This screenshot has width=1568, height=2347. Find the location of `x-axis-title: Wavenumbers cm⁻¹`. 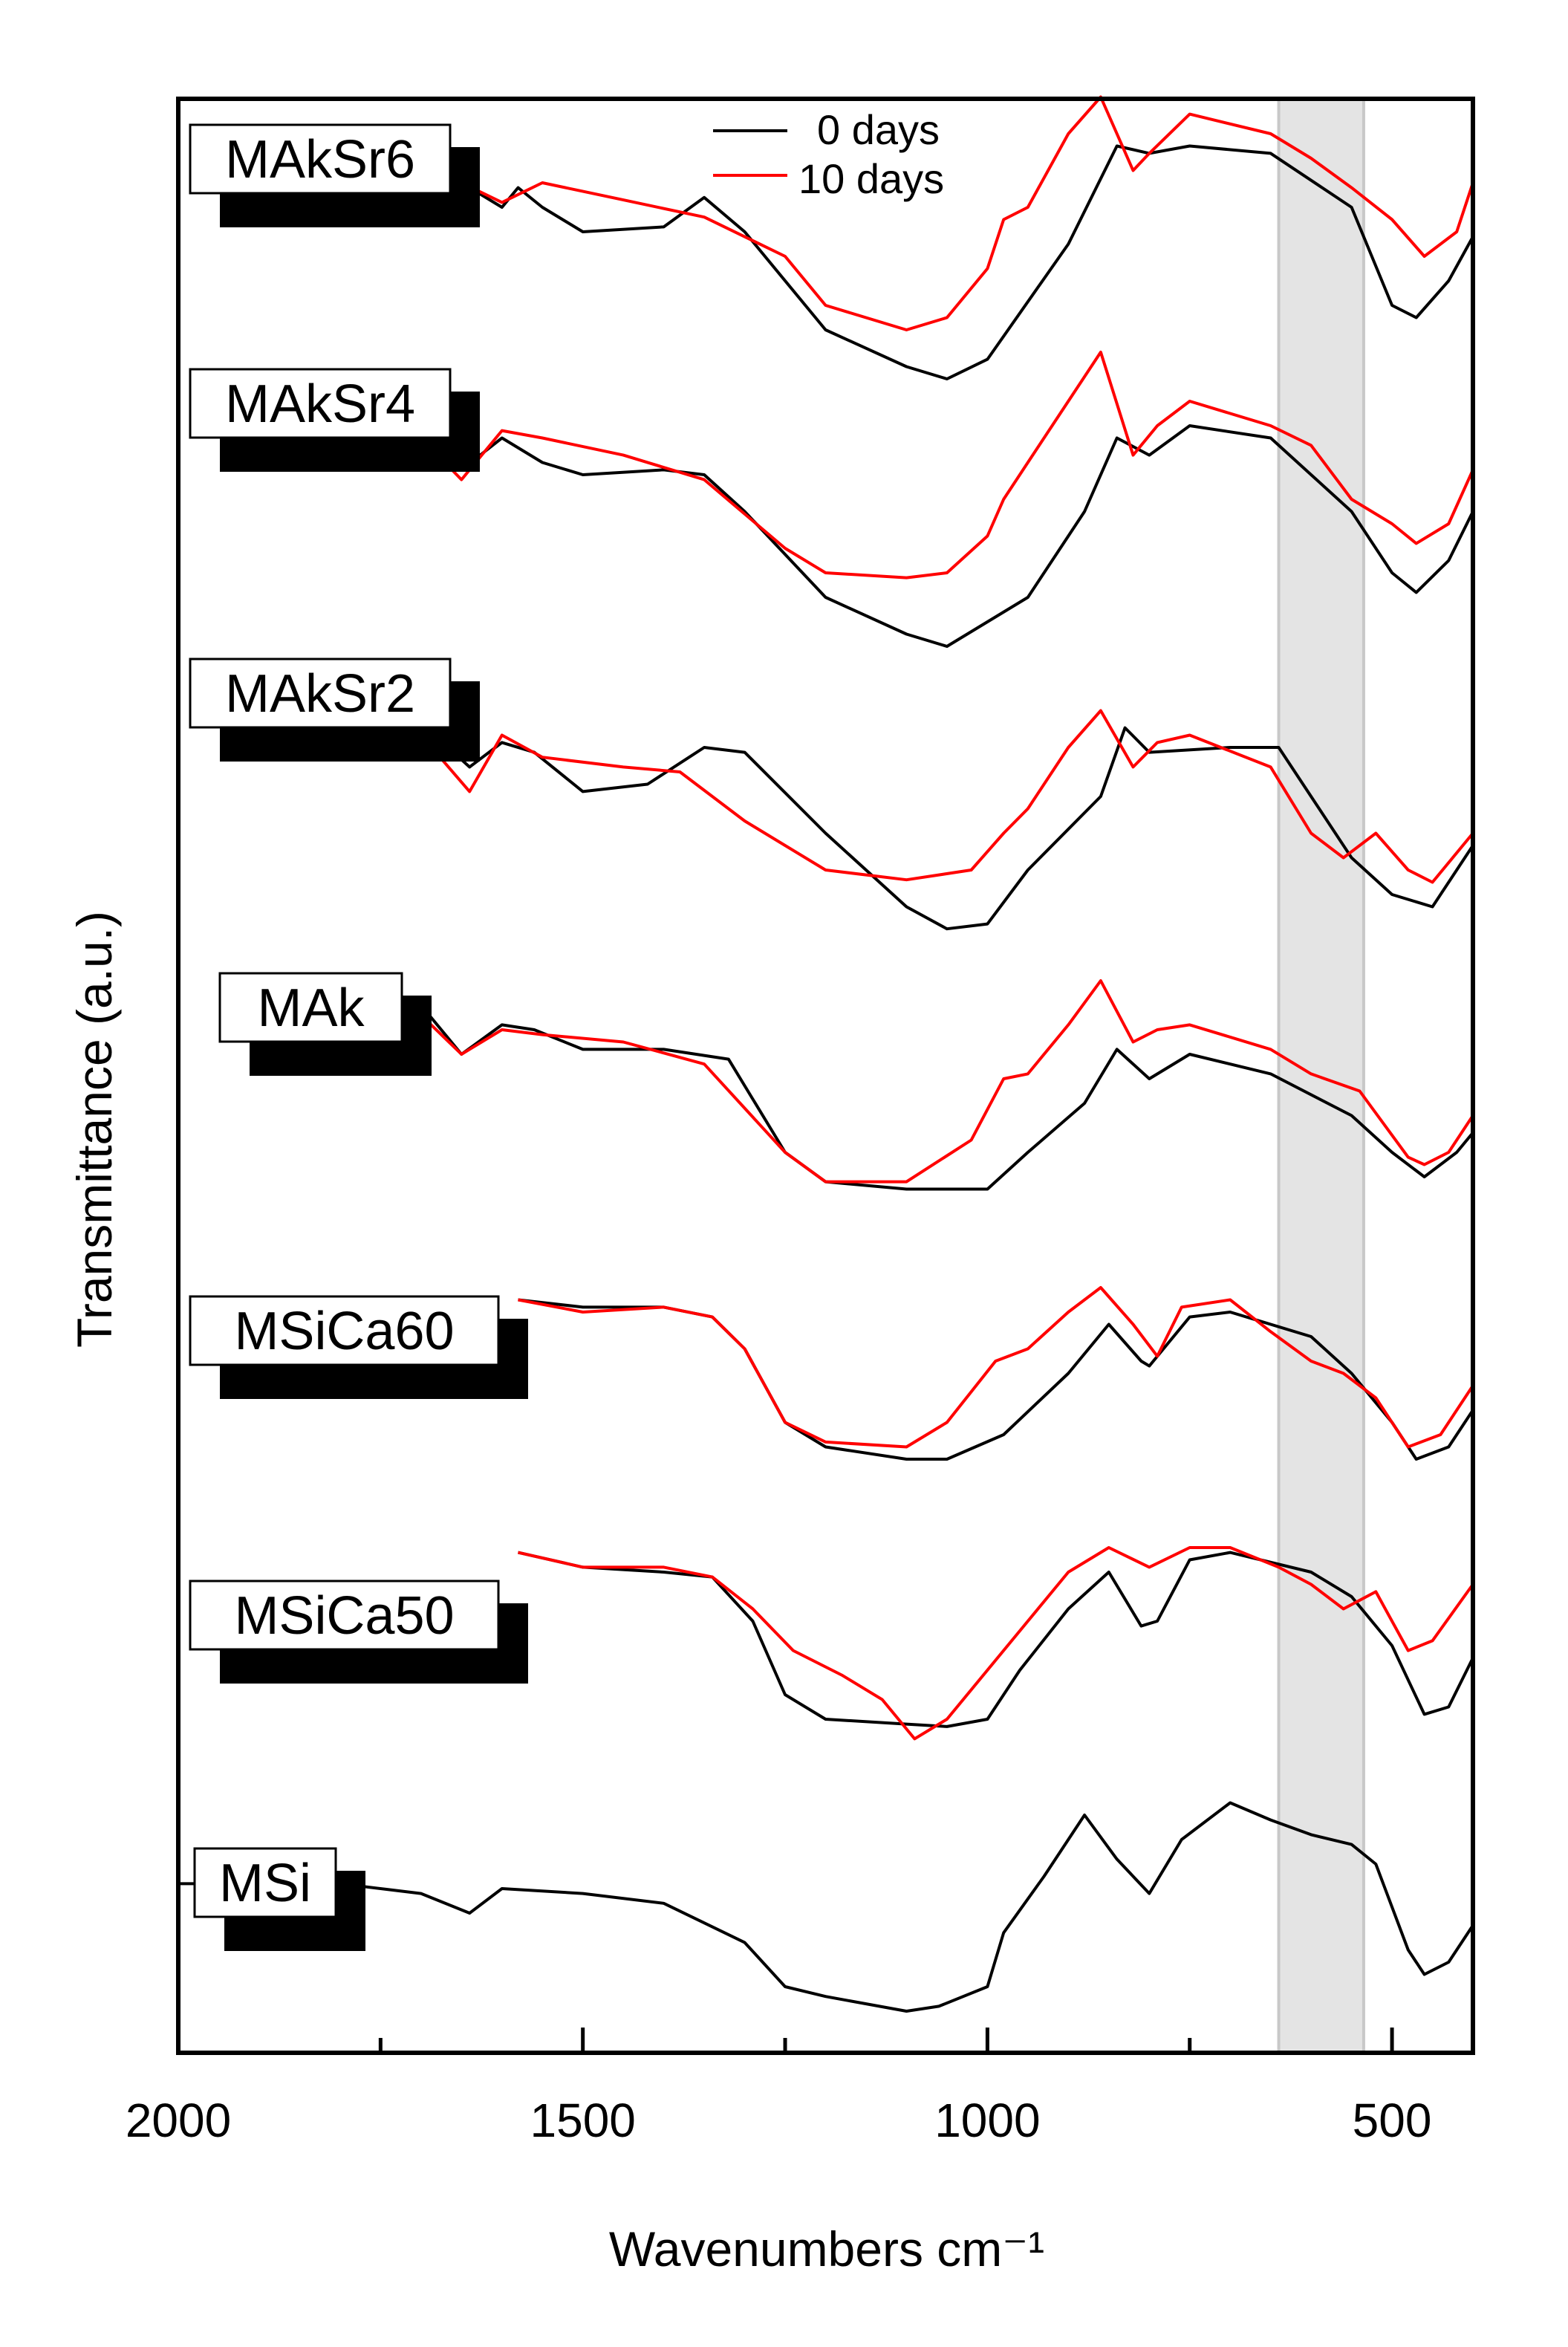

x-axis-title: Wavenumbers cm⁻¹ is located at coordinates (827, 2248).